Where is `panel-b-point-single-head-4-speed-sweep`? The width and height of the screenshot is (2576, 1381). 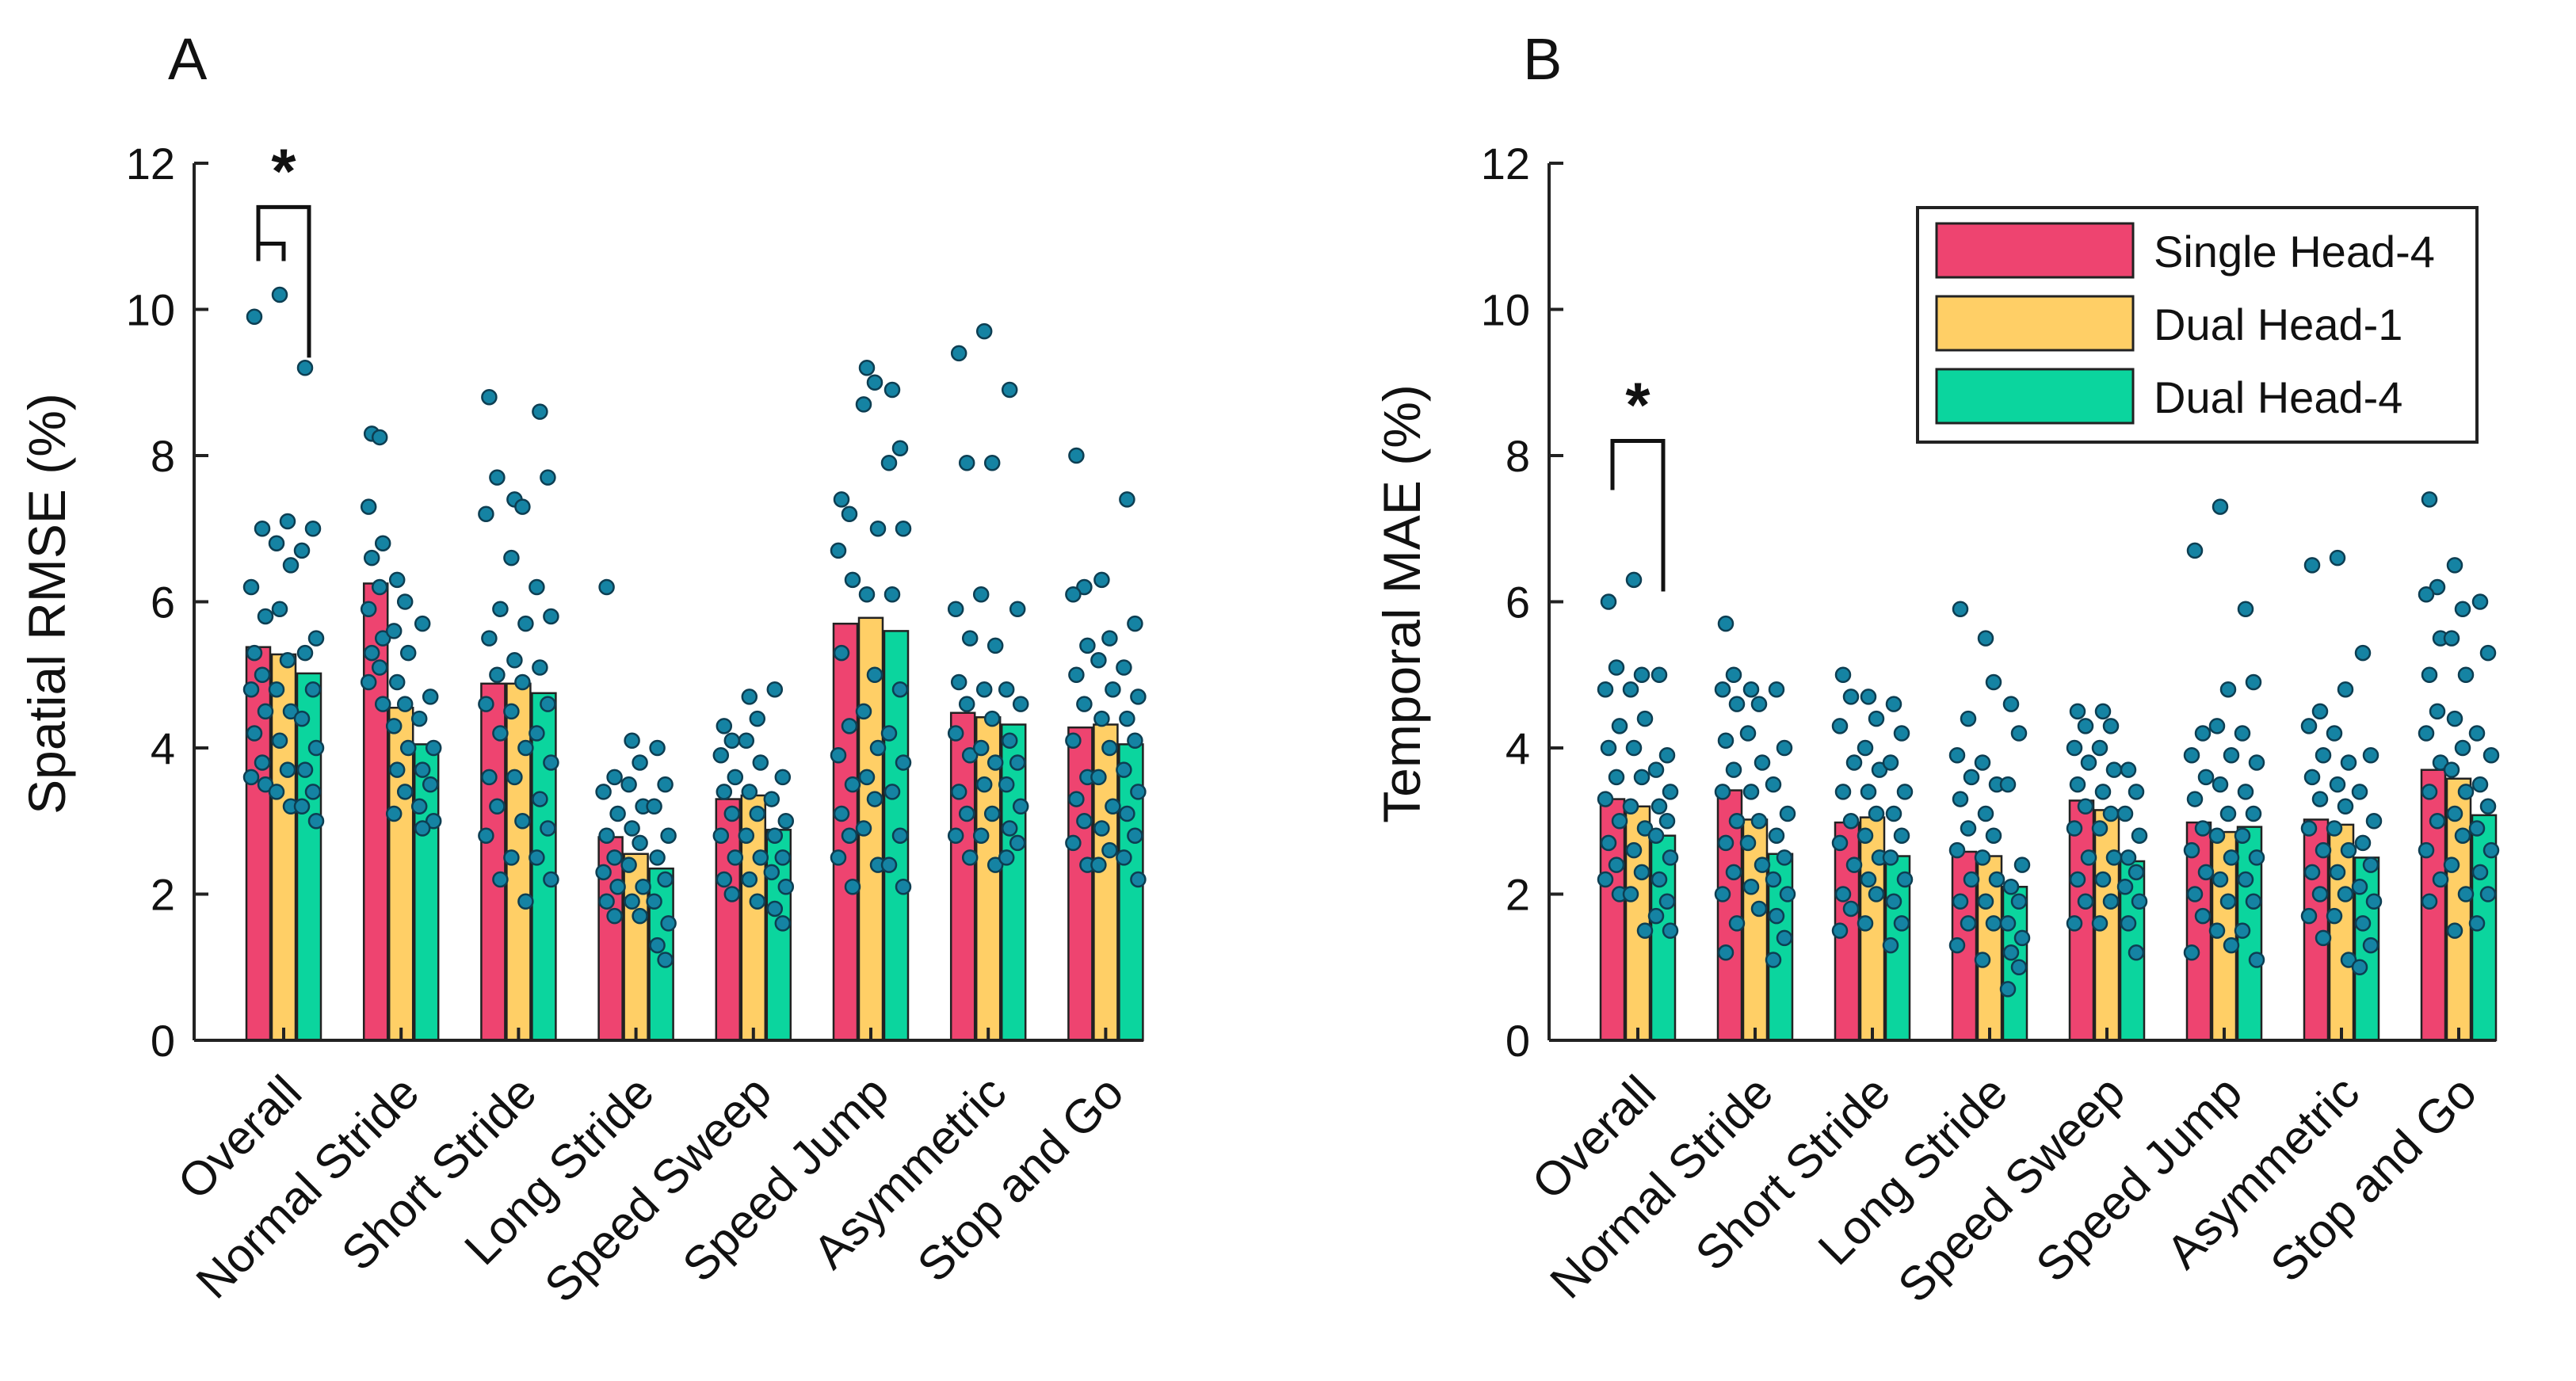
panel-b-point-single-head-4-speed-sweep is located at coordinates (2085, 901).